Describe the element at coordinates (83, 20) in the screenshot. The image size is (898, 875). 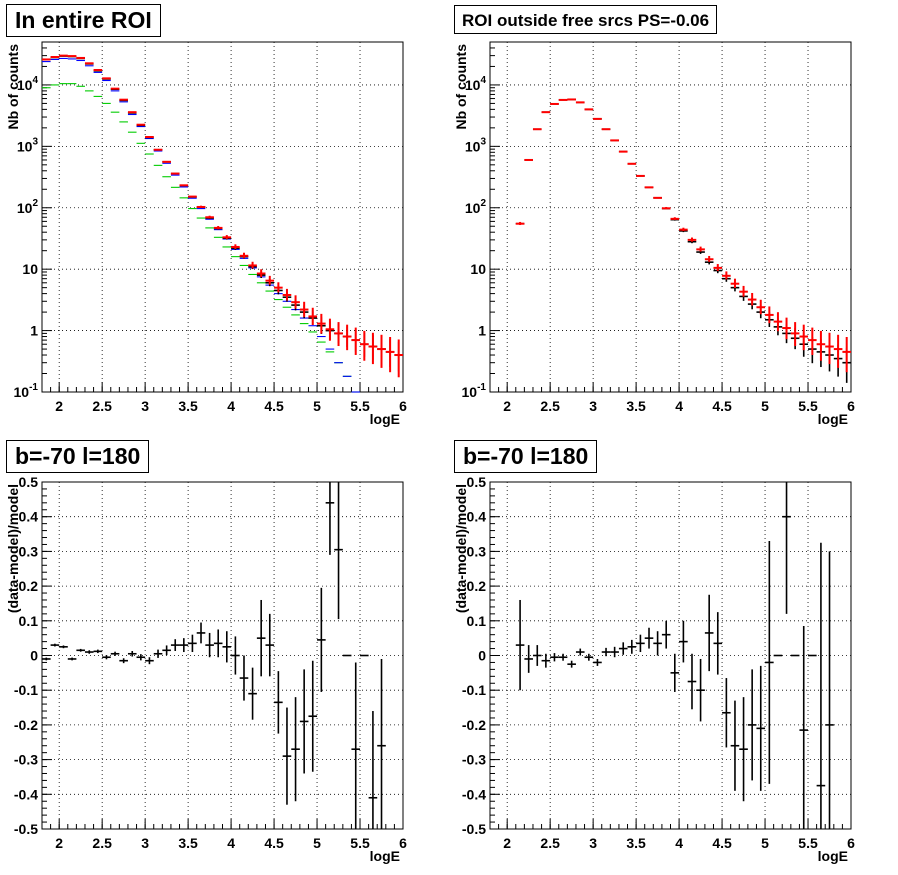
I see `panel-title-1: In entire ROI` at that location.